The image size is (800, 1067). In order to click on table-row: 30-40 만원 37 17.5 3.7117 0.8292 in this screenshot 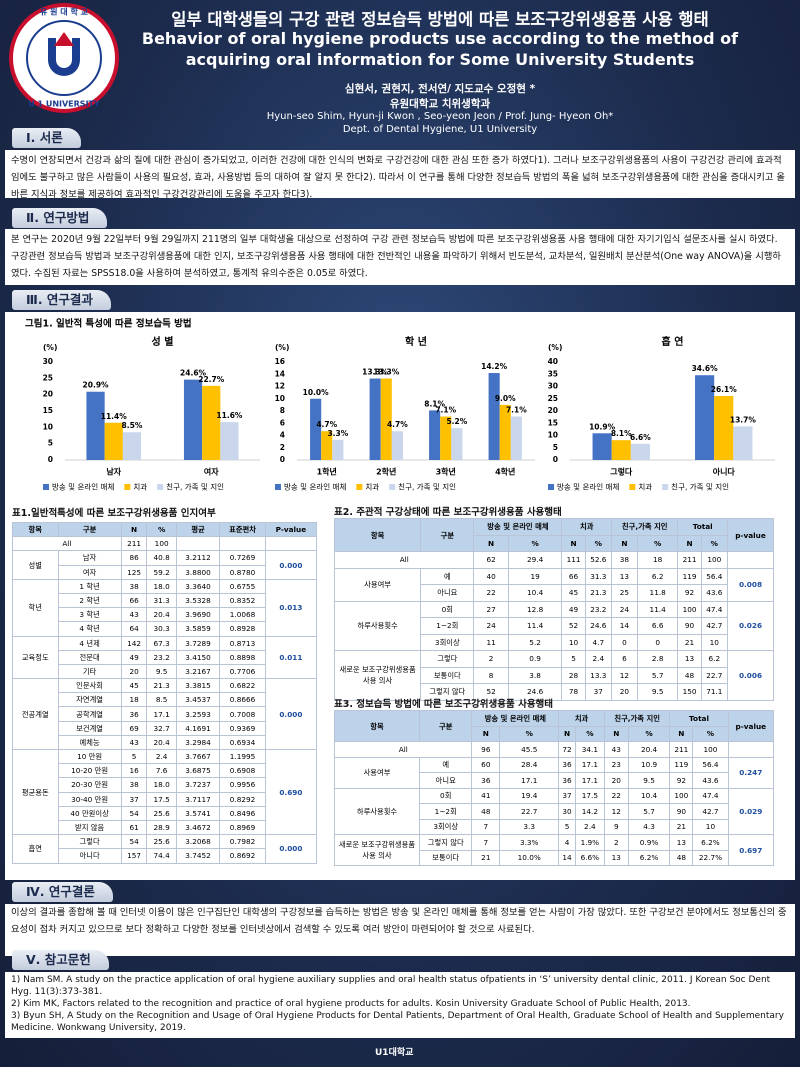, I will do `click(165, 799)`.